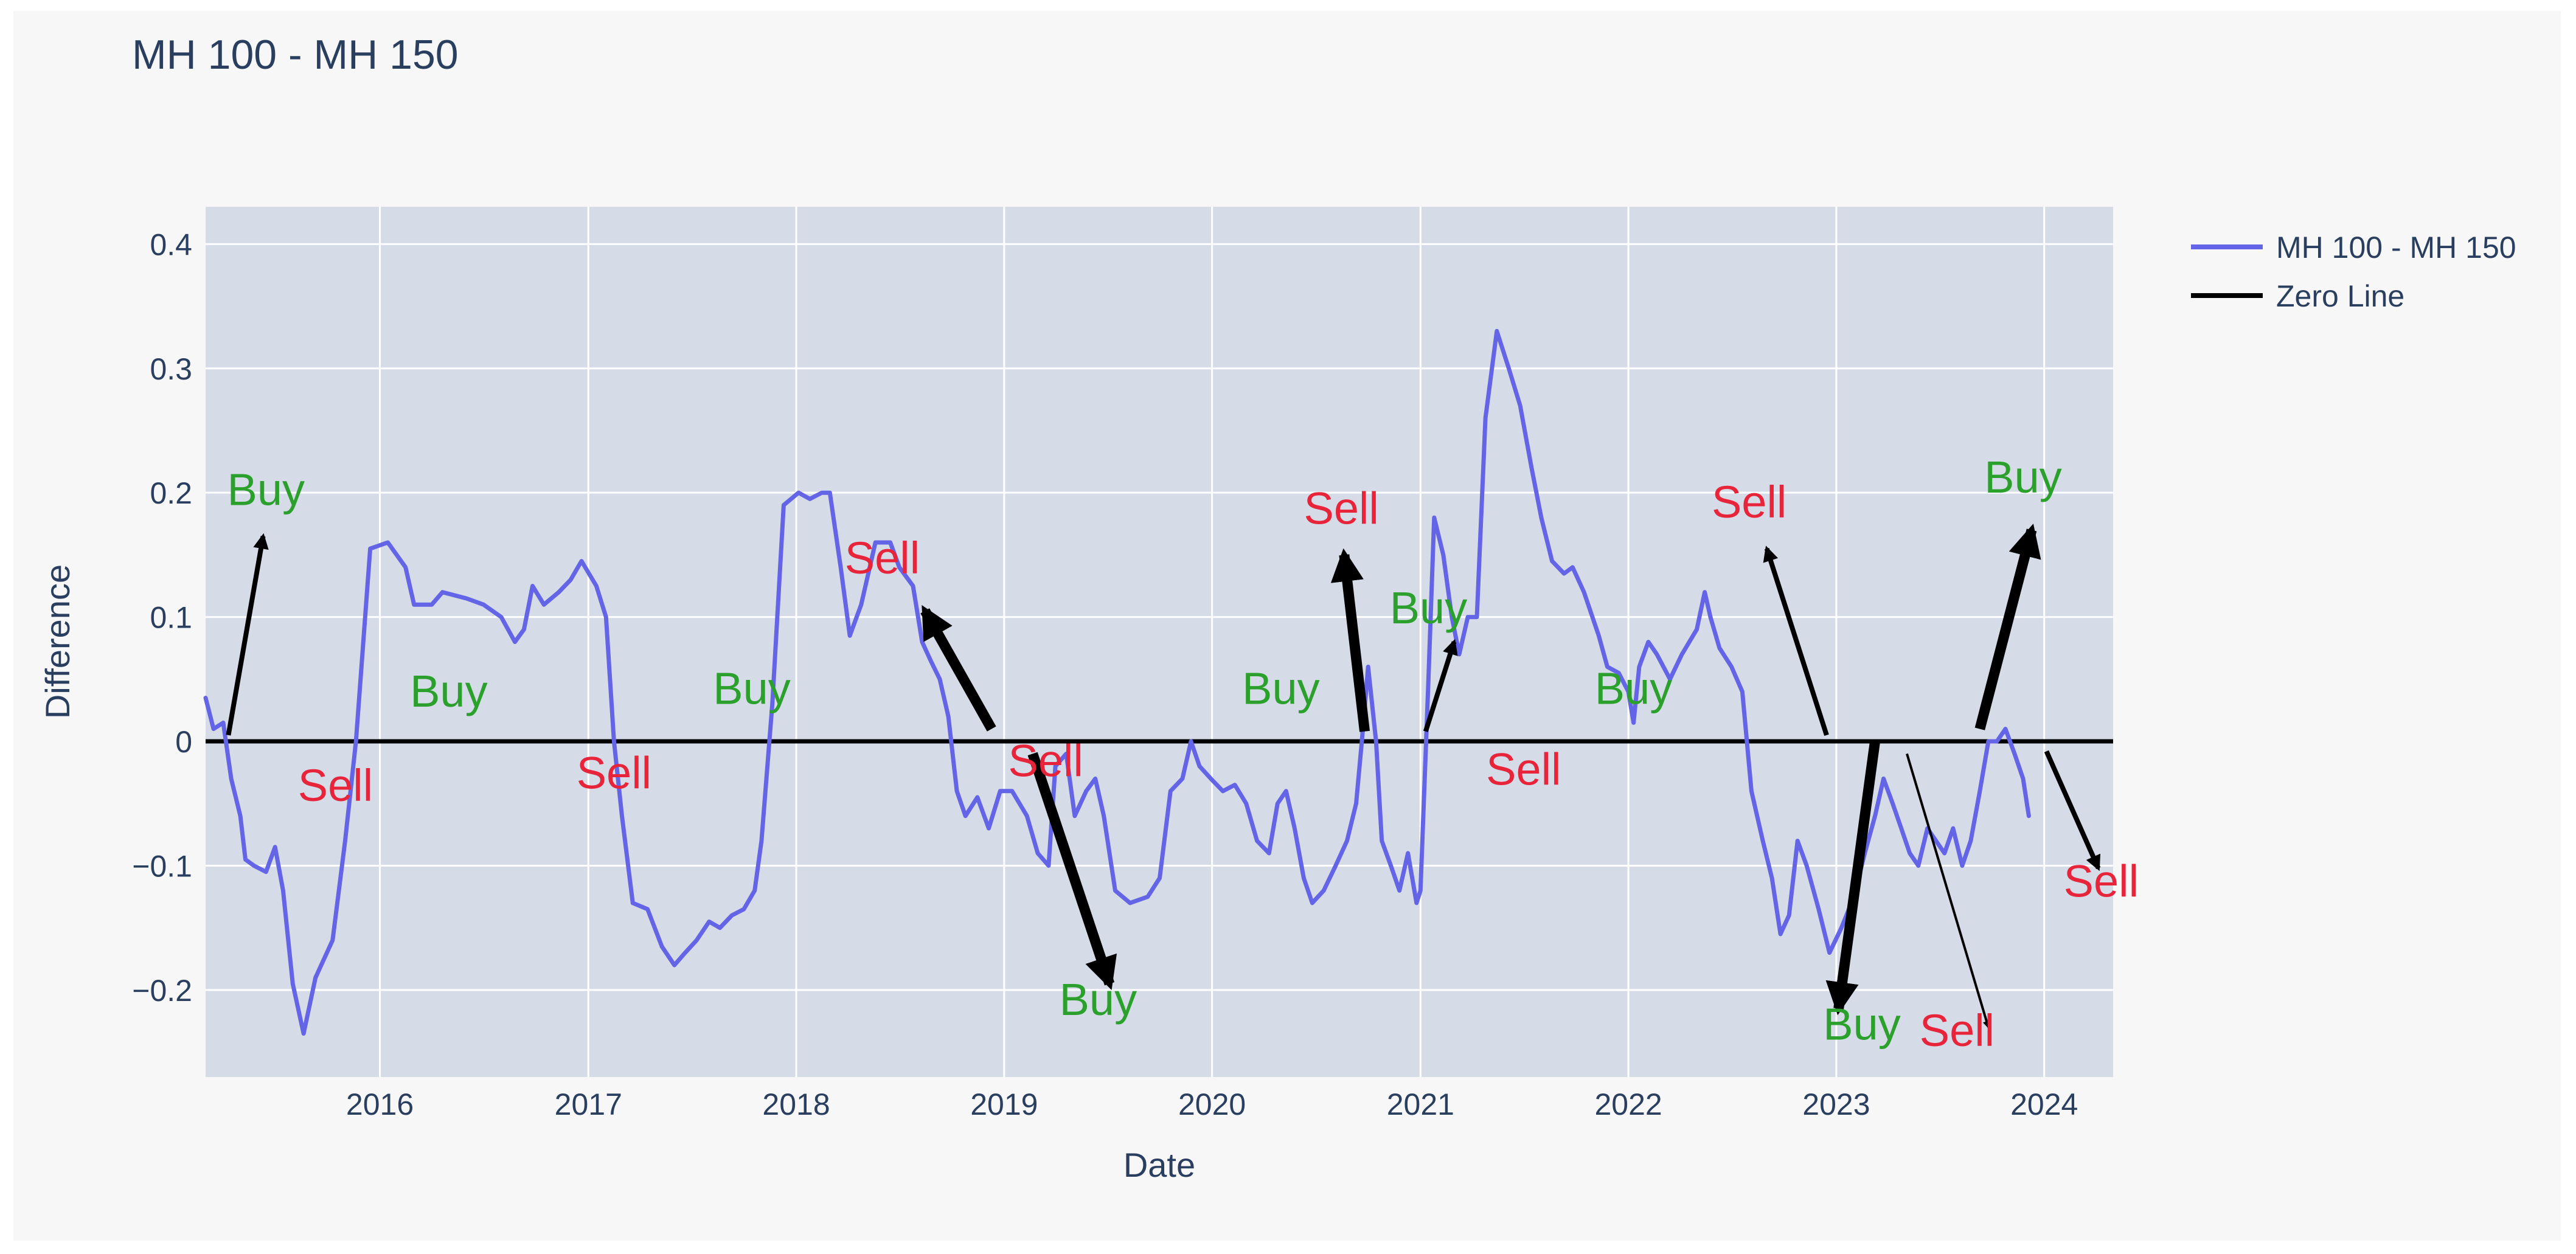 Image resolution: width=2576 pixels, height=1254 pixels. I want to click on legend-entry: Zero Line, so click(2340, 296).